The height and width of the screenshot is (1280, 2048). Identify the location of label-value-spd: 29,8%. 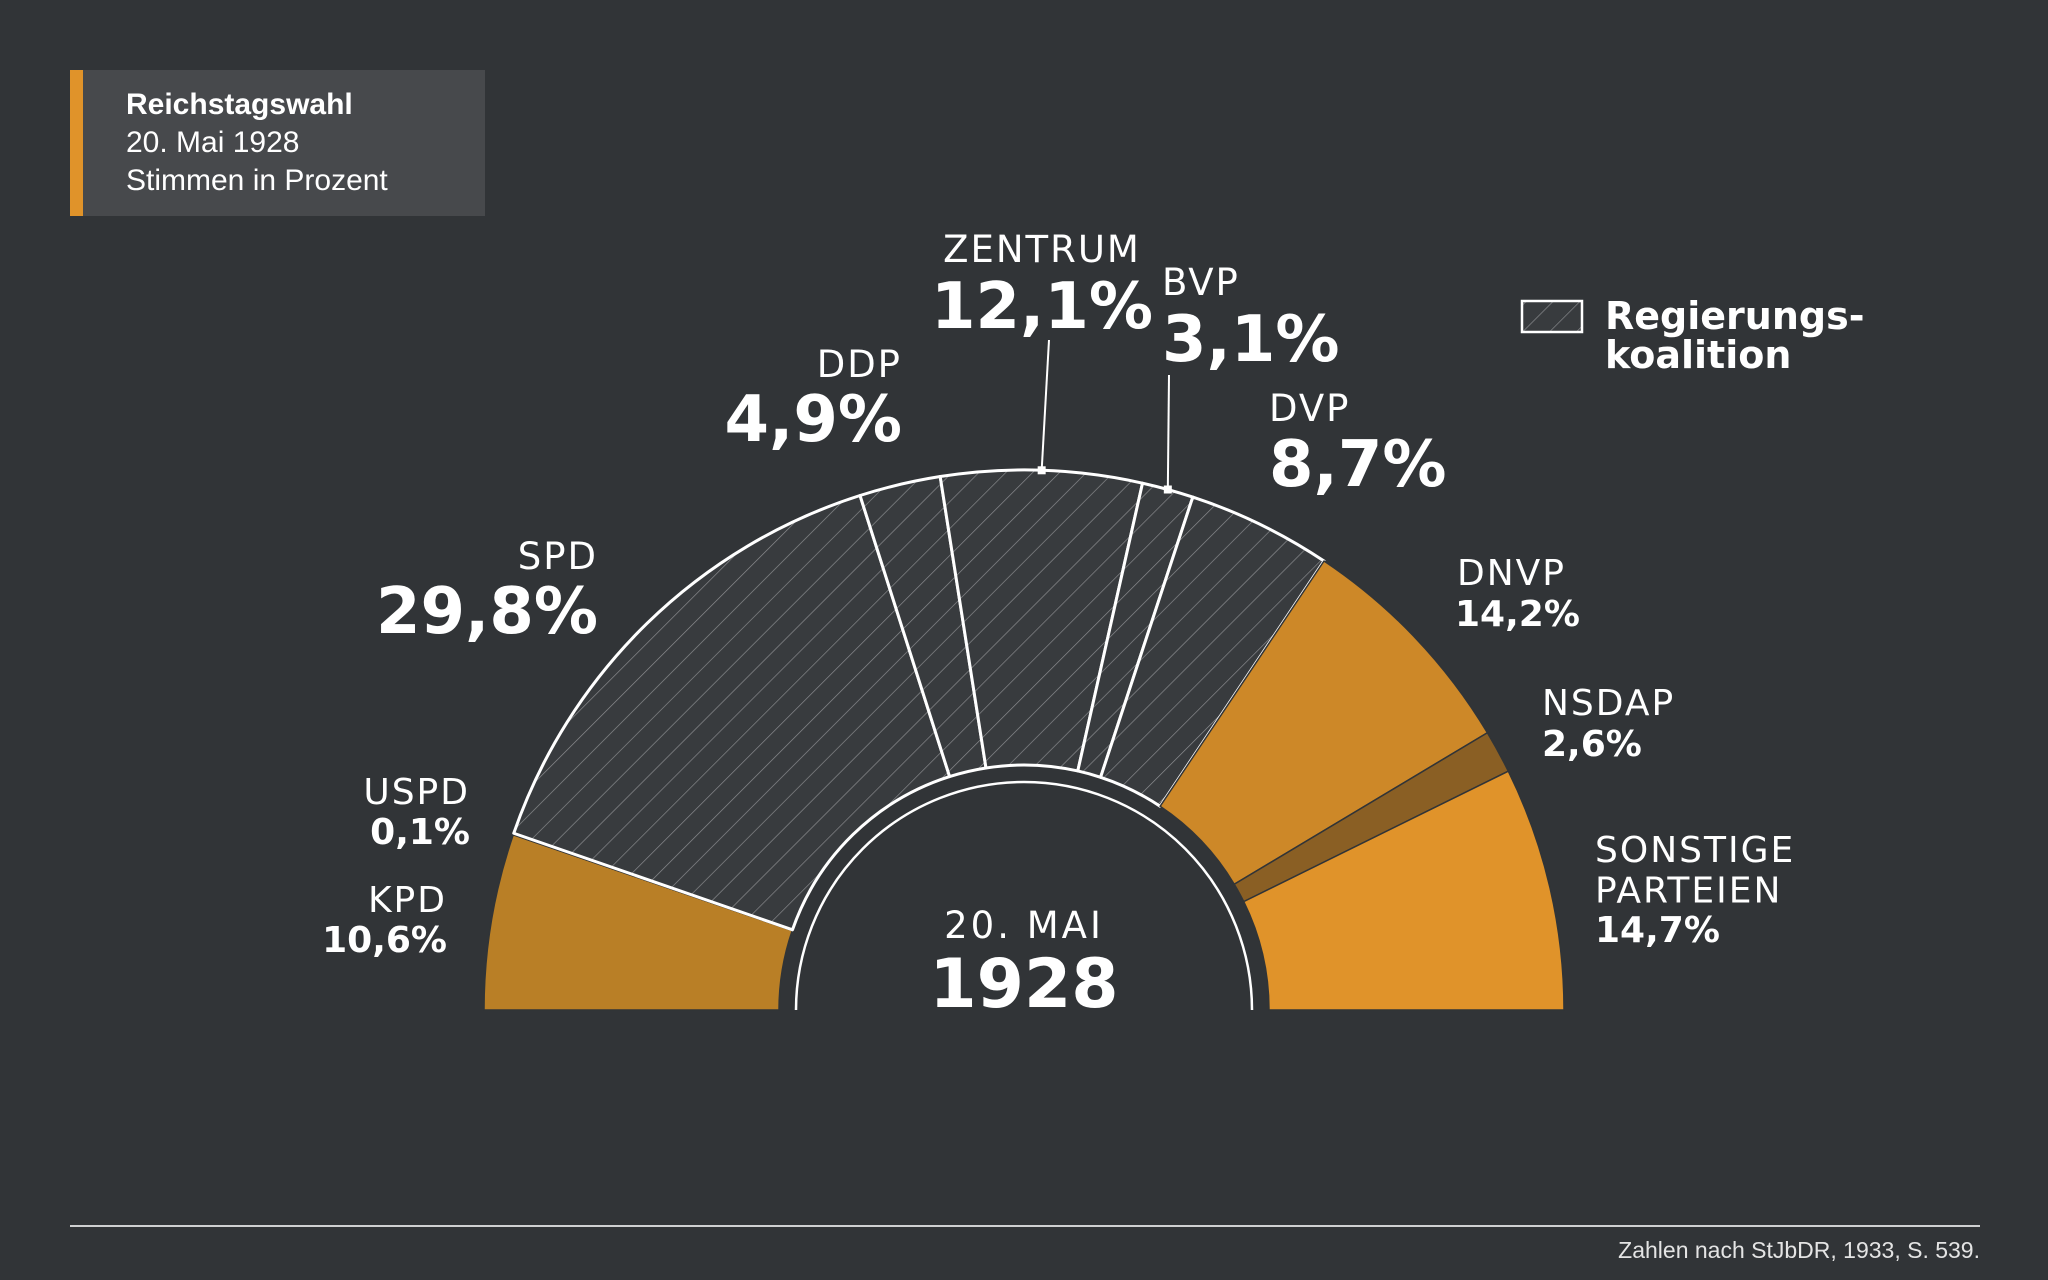
(487, 612).